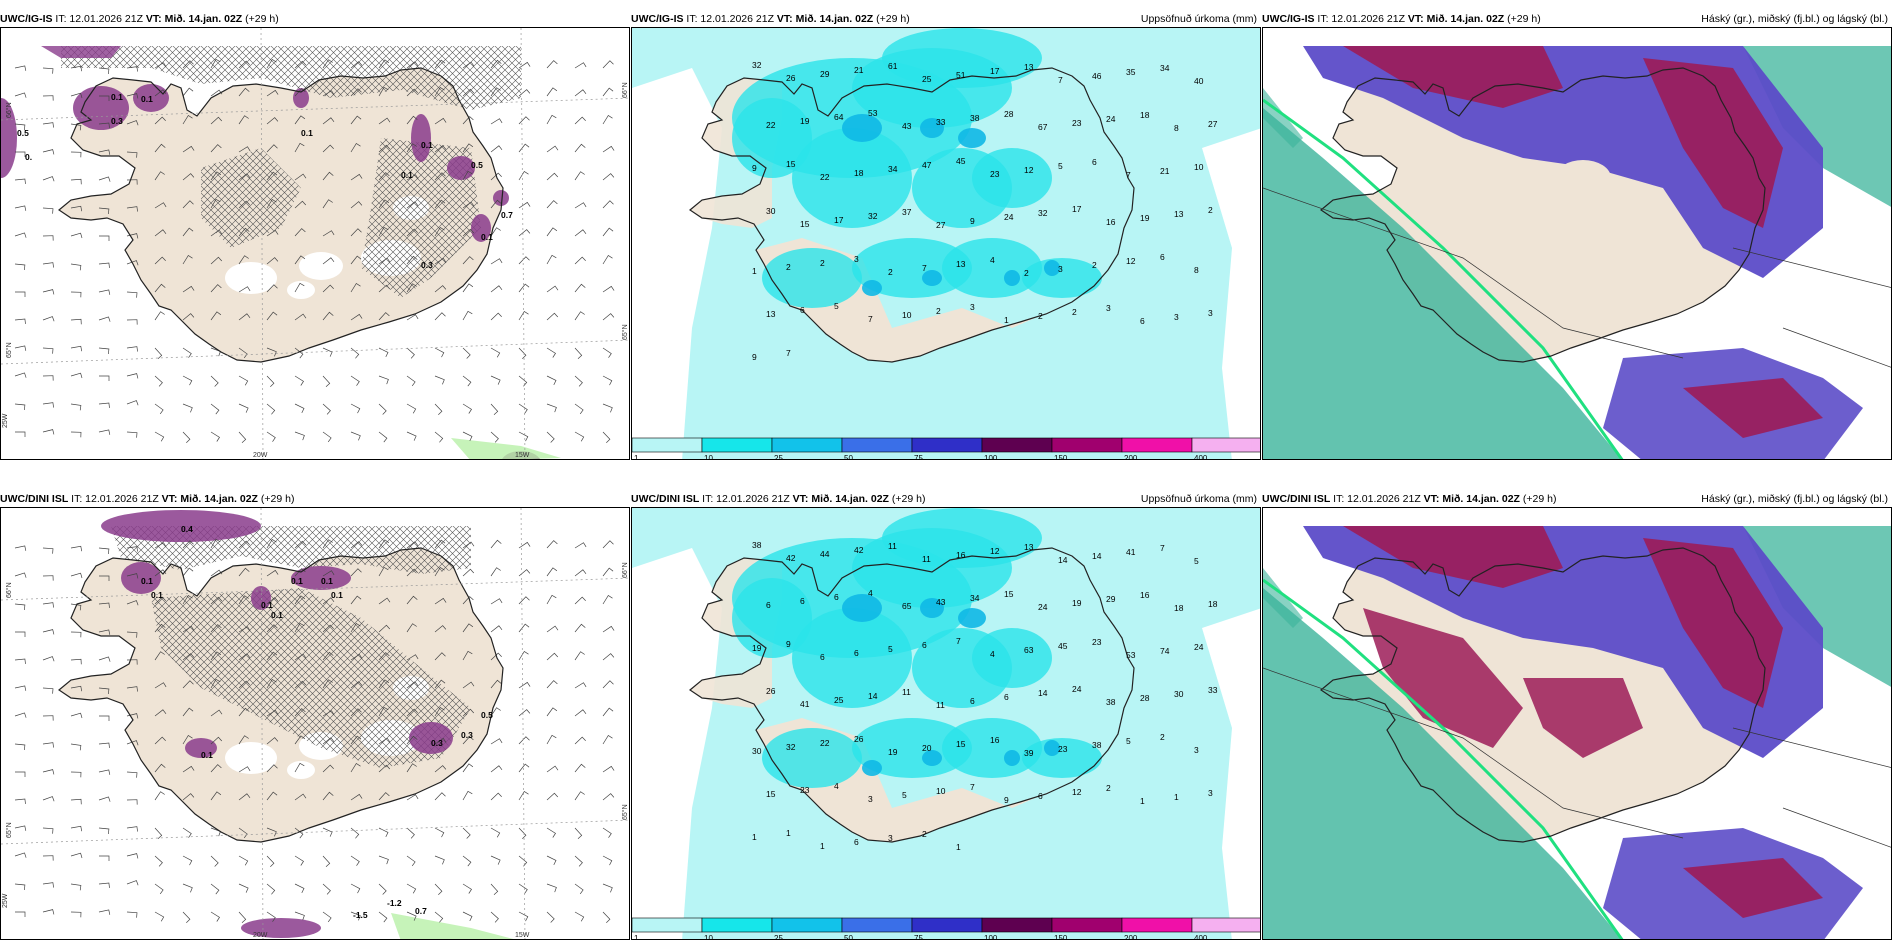 Image resolution: width=1900 pixels, height=950 pixels. What do you see at coordinates (1196, 270) in the screenshot?
I see `precip-value: 8` at bounding box center [1196, 270].